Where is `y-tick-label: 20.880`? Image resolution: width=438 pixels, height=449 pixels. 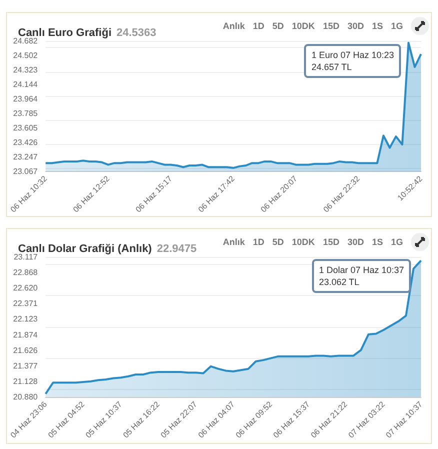 y-tick-label: 20.880 is located at coordinates (25, 397).